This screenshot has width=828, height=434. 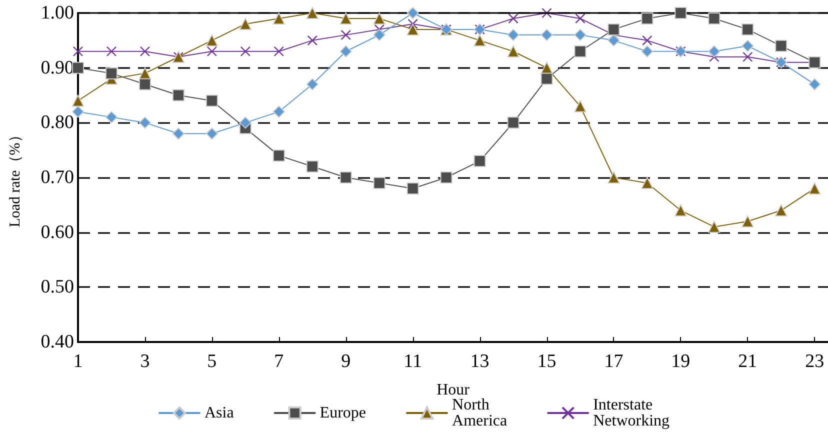 What do you see at coordinates (16, 178) in the screenshot?
I see `y-axis-title: Load rate（%）` at bounding box center [16, 178].